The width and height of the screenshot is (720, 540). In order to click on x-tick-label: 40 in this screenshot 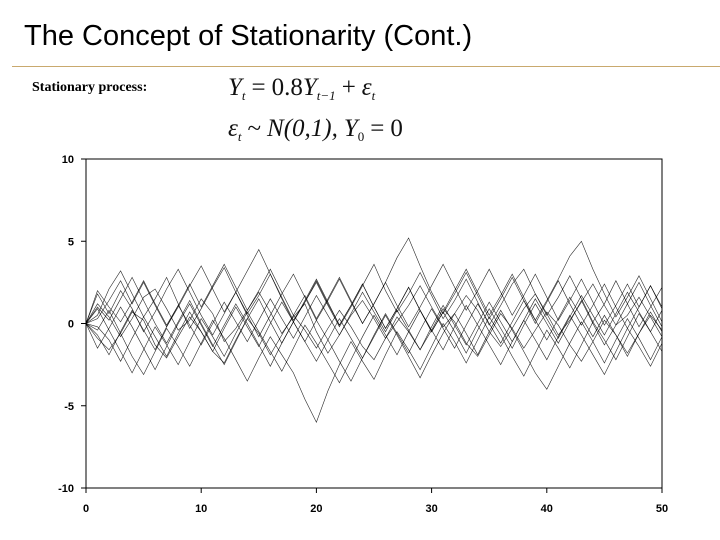, I will do `click(547, 509)`.